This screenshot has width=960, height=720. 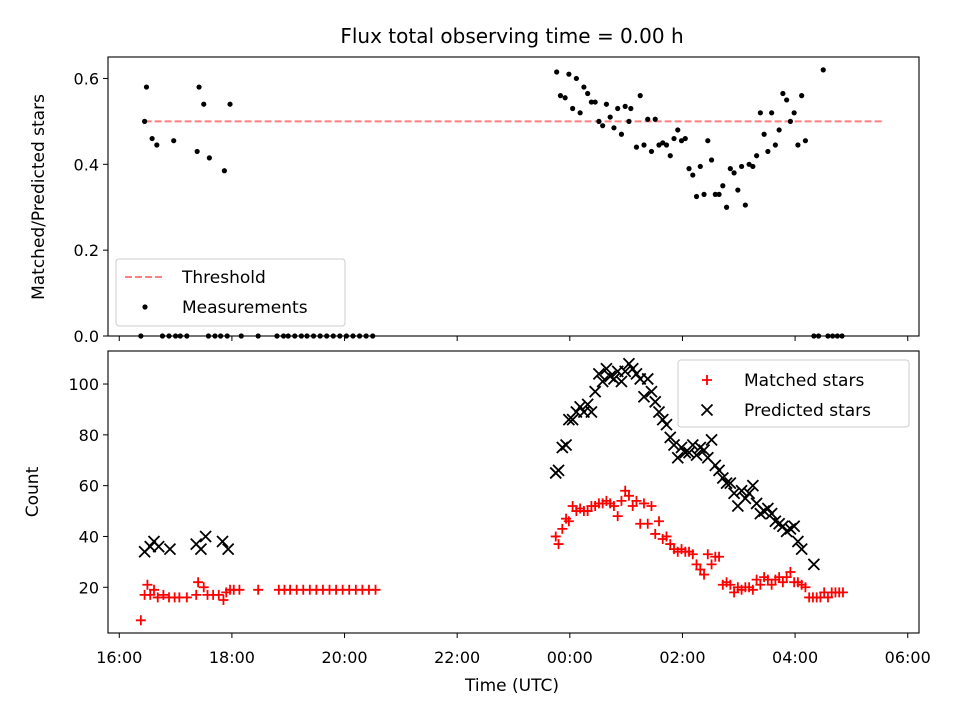 What do you see at coordinates (682, 657) in the screenshot?
I see `x-tick-label: 02:00` at bounding box center [682, 657].